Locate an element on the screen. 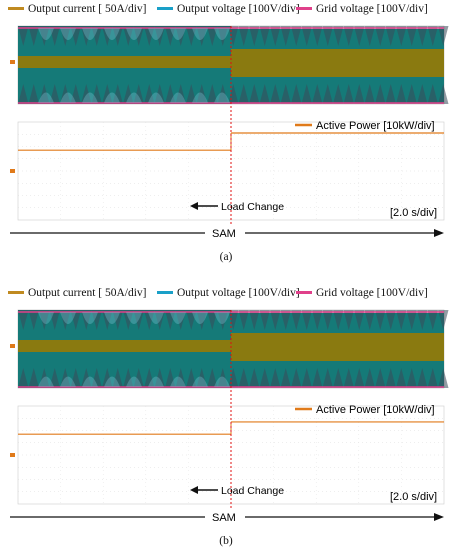  legend-current: Output current [ 50A/div] is located at coordinates (77, 9).